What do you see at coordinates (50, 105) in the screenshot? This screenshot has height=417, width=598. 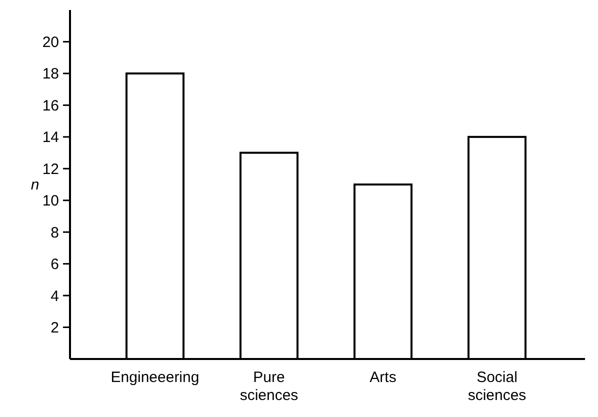 I see `y-tick-label: 16` at bounding box center [50, 105].